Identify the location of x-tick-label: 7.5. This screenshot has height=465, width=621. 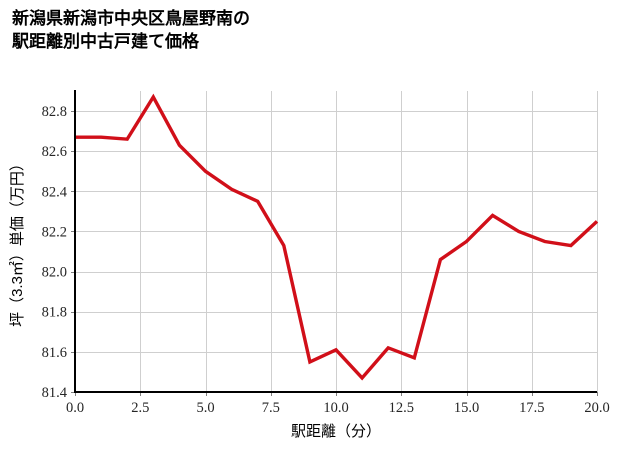
(271, 408).